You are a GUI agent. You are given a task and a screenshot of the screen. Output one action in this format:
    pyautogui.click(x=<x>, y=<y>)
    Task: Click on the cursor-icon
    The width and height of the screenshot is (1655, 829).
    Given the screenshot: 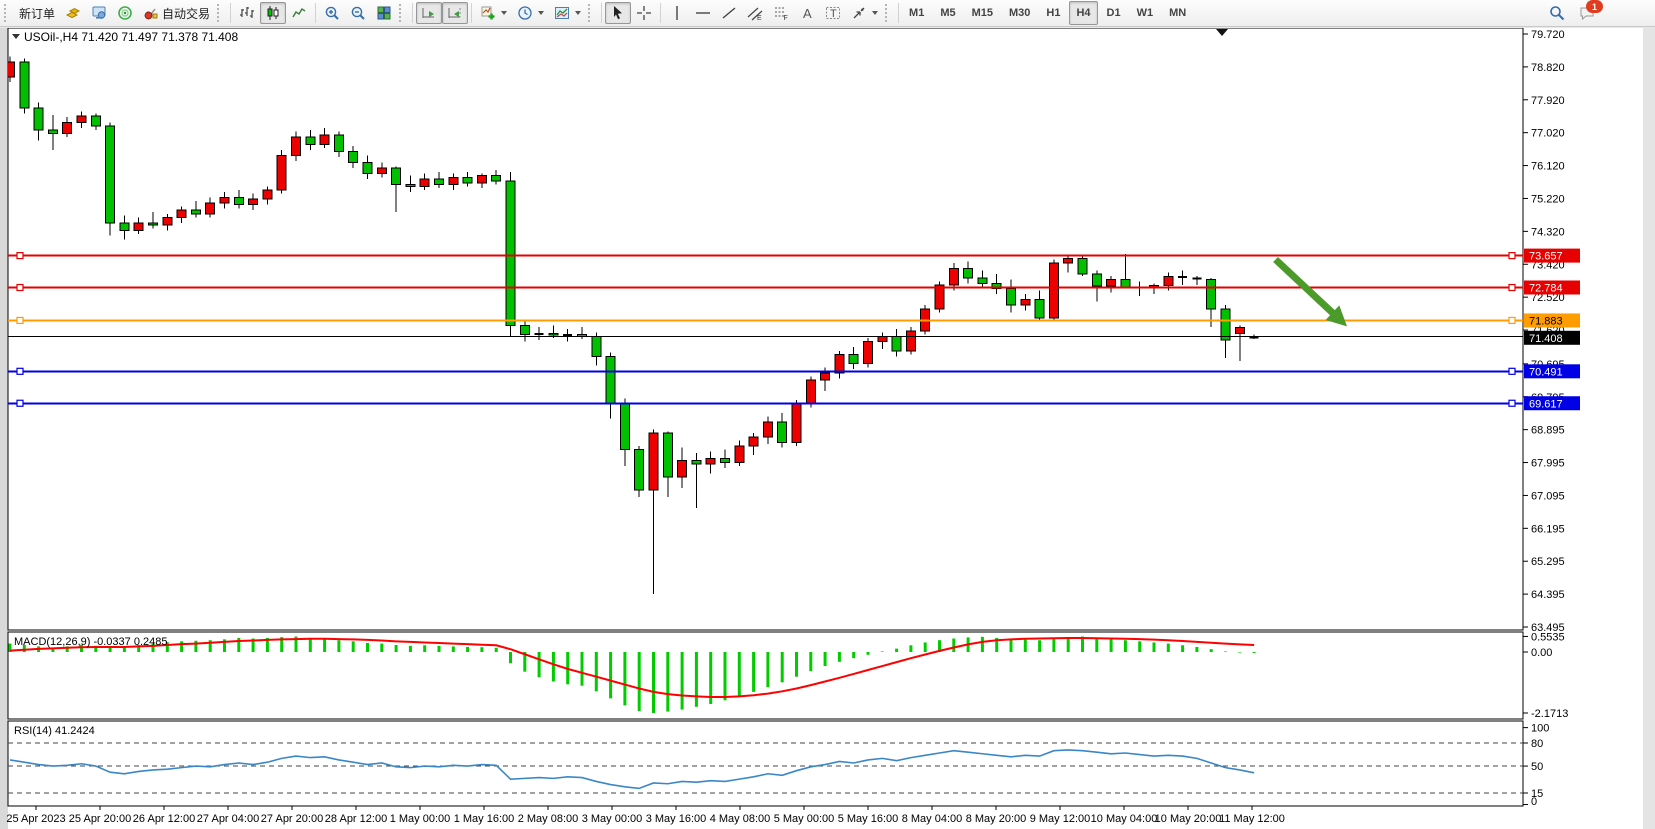 What is the action you would take?
    pyautogui.click(x=618, y=13)
    